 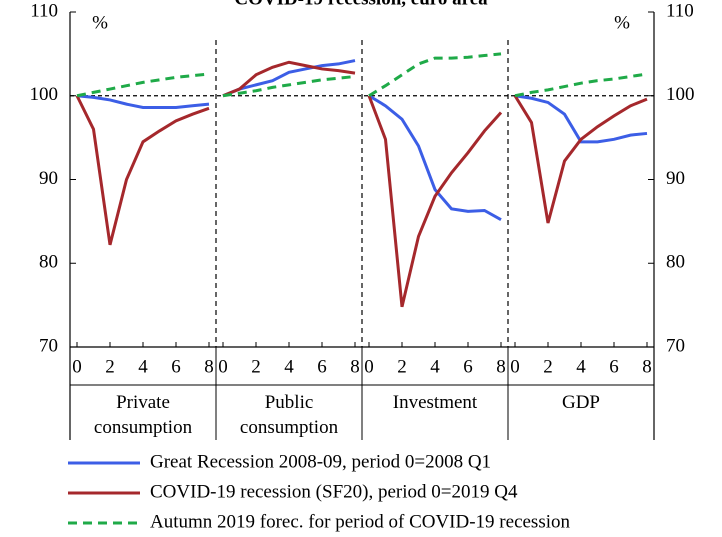 I want to click on panel-label: GDP, so click(x=580, y=402).